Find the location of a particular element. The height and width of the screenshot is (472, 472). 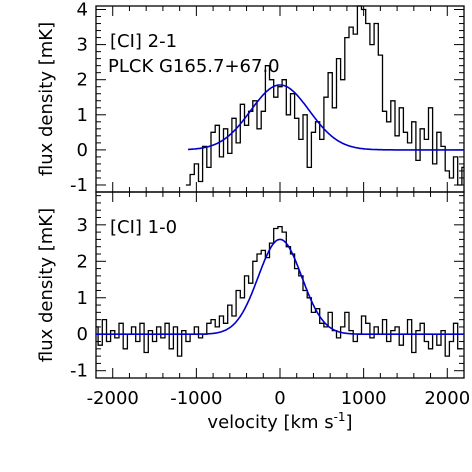

bot-x-tick-label: 2000 is located at coordinates (447, 398).